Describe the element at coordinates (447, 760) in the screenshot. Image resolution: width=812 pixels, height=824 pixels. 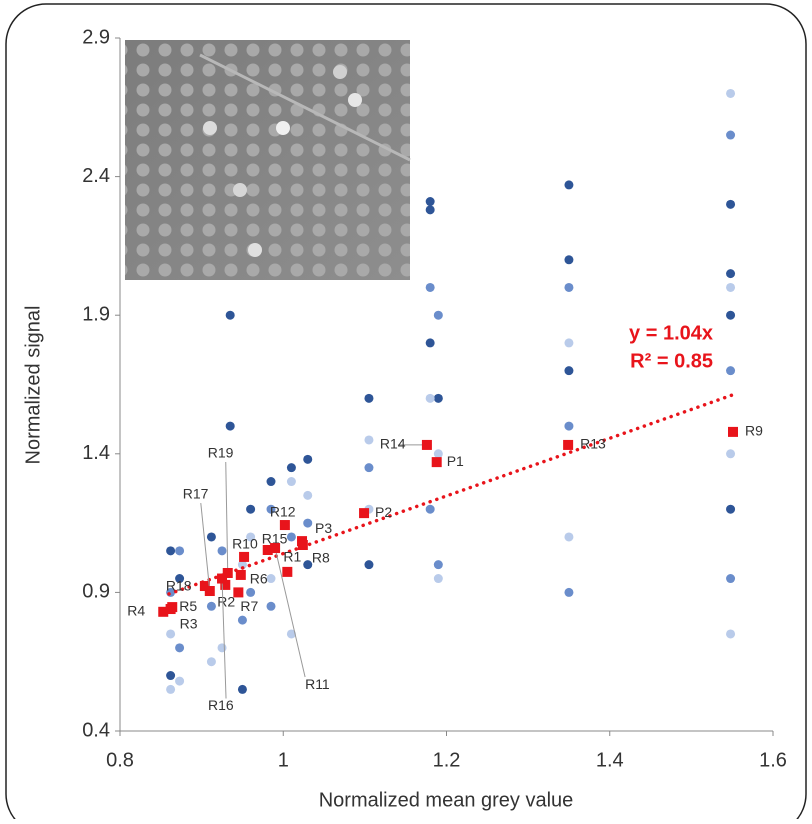
I see `x-tick-label: 1.2` at that location.